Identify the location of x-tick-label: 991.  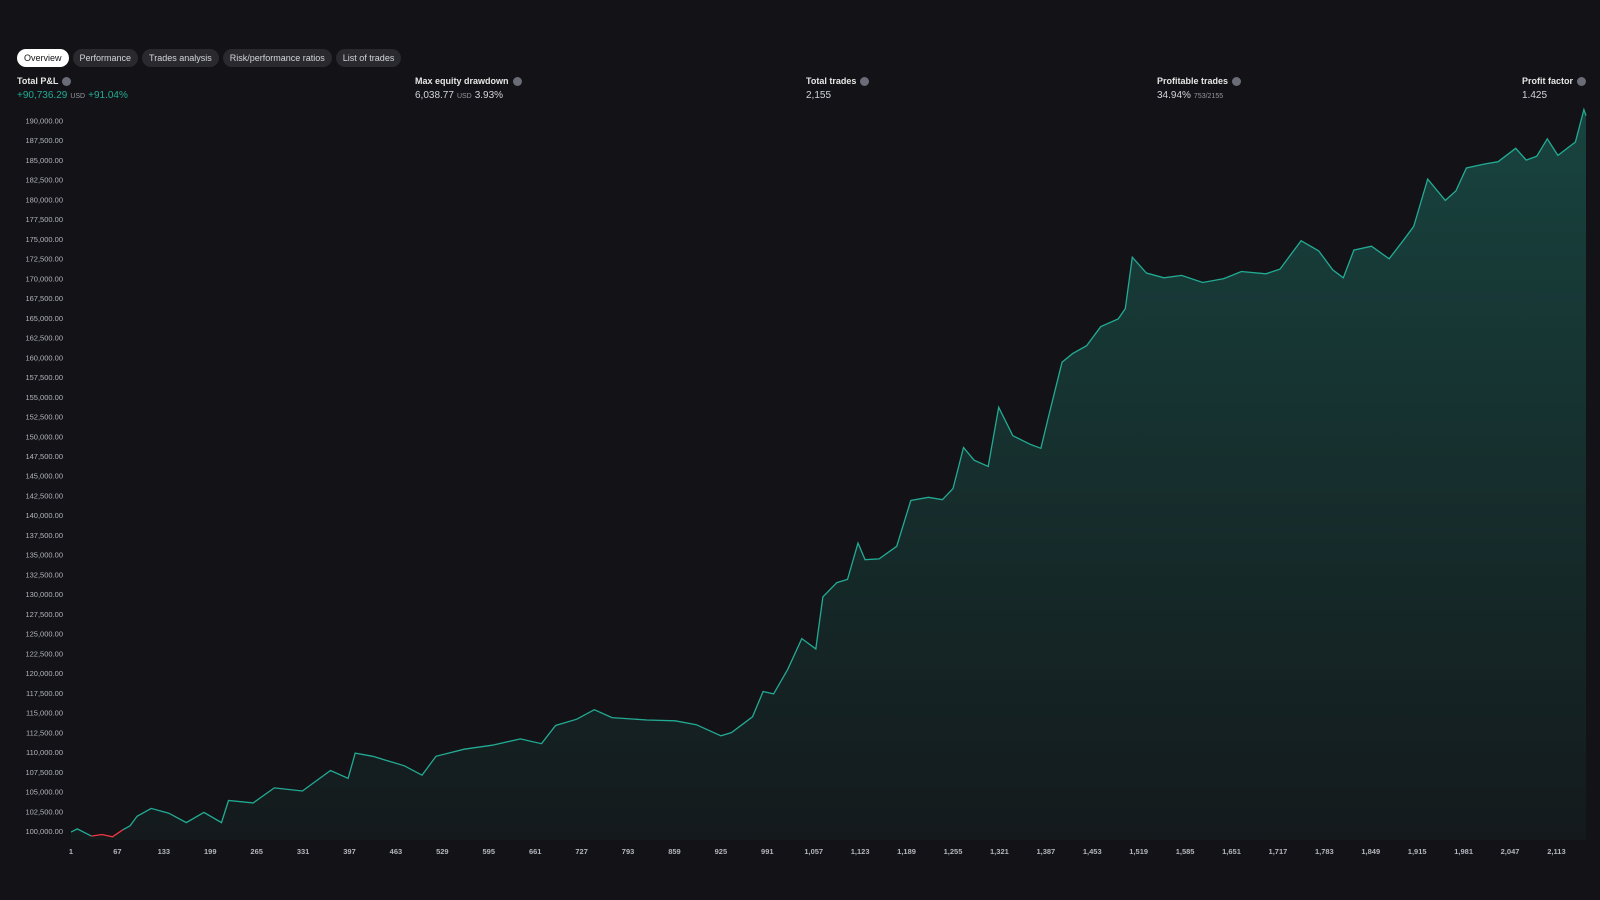
(767, 851).